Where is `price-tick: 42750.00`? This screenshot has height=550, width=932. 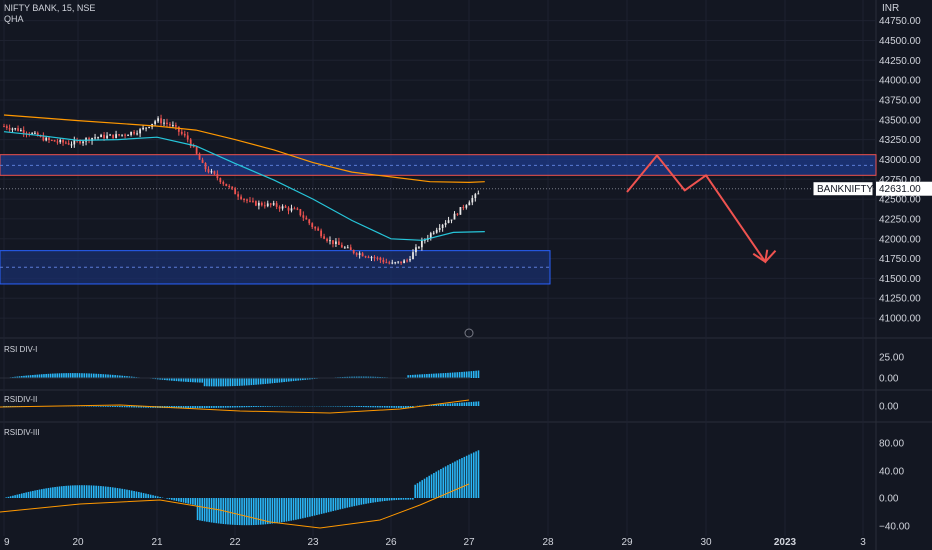 price-tick: 42750.00 is located at coordinates (900, 180).